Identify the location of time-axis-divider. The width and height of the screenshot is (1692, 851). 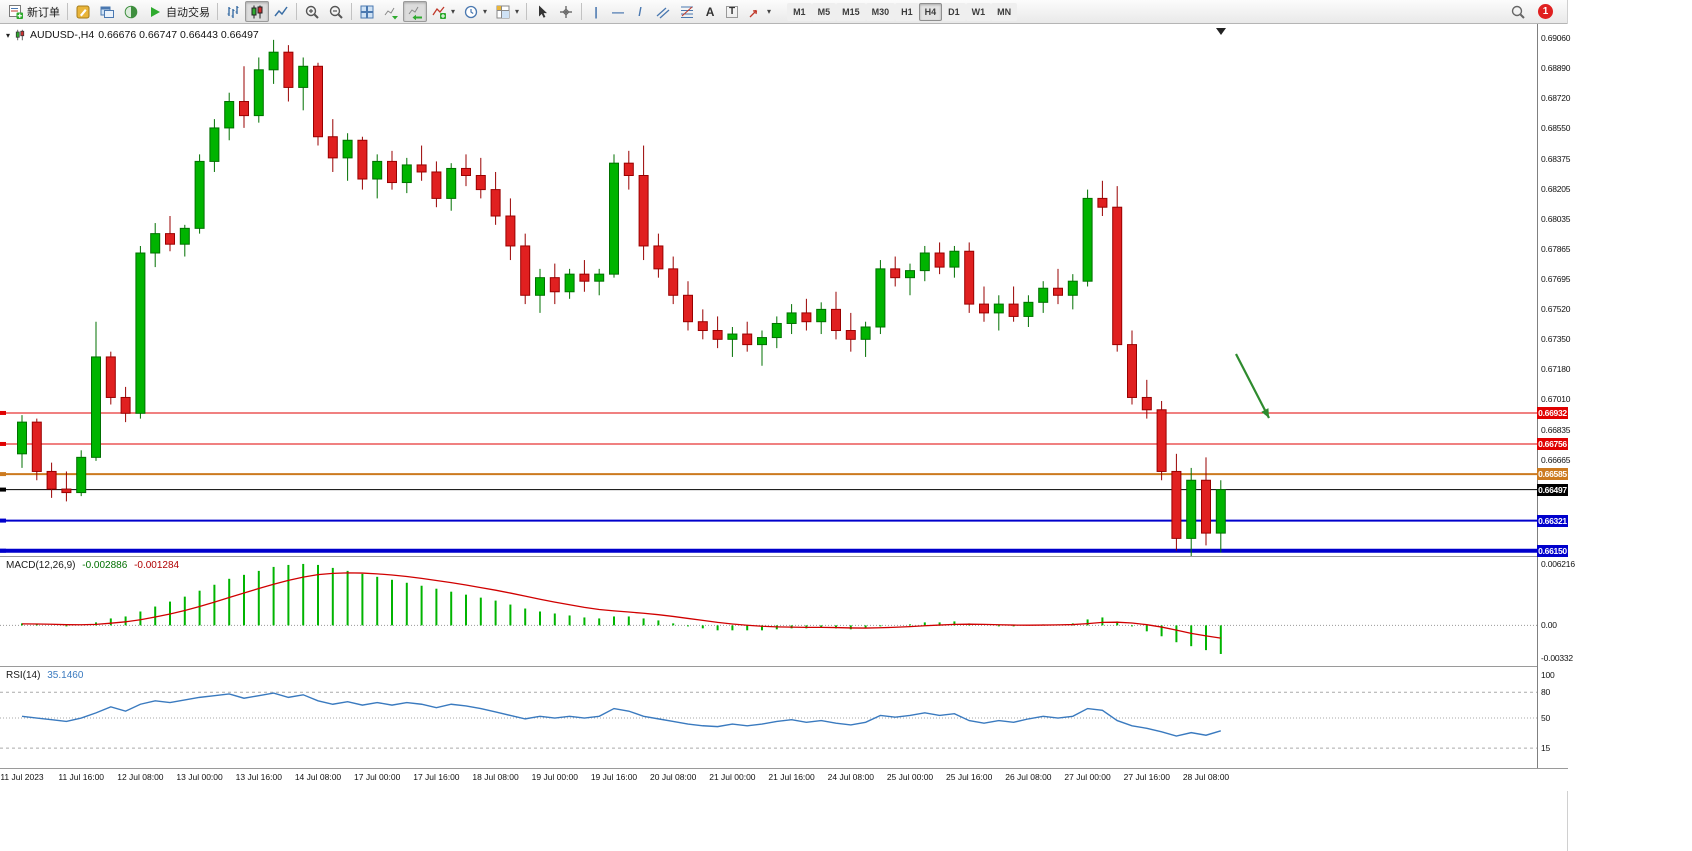
(784, 768).